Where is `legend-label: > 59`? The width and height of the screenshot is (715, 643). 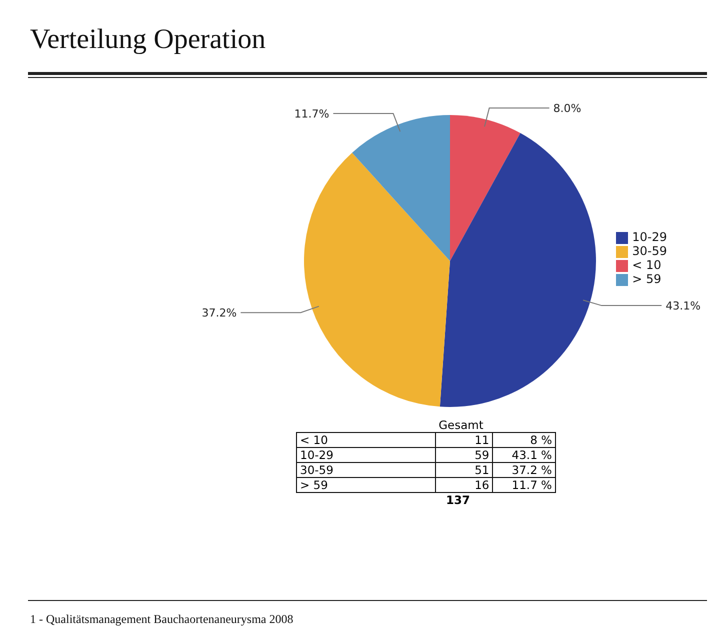
legend-label: > 59 is located at coordinates (647, 279).